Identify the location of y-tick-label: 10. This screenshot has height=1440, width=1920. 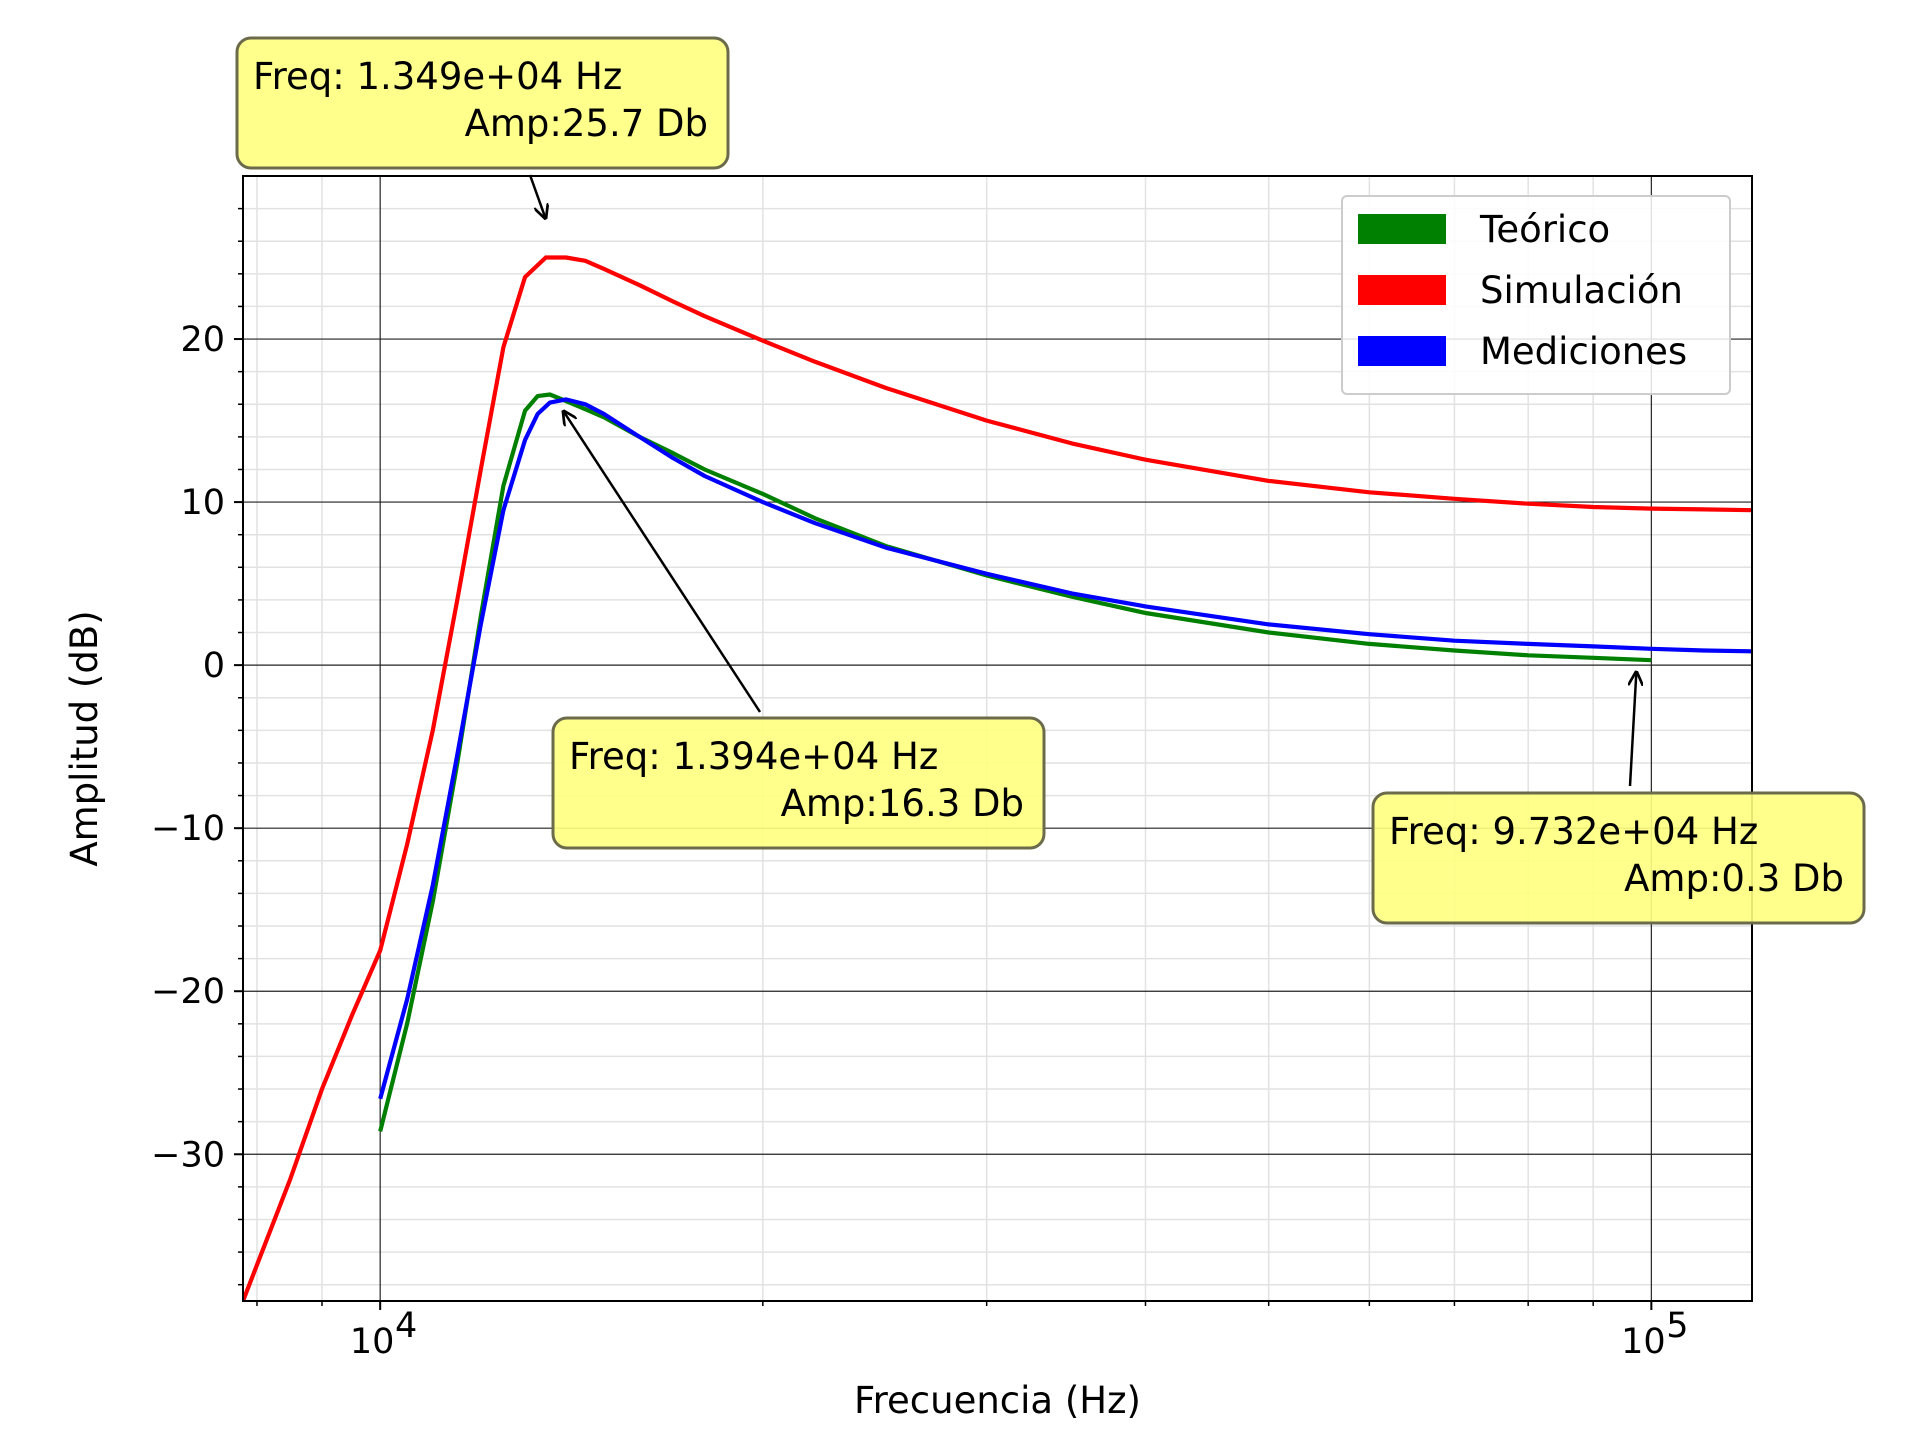
(202, 503).